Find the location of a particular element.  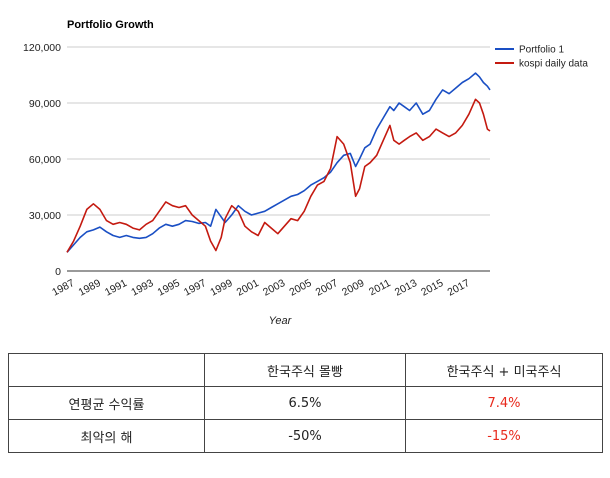

x-tick-label: 1997 is located at coordinates (195, 288).